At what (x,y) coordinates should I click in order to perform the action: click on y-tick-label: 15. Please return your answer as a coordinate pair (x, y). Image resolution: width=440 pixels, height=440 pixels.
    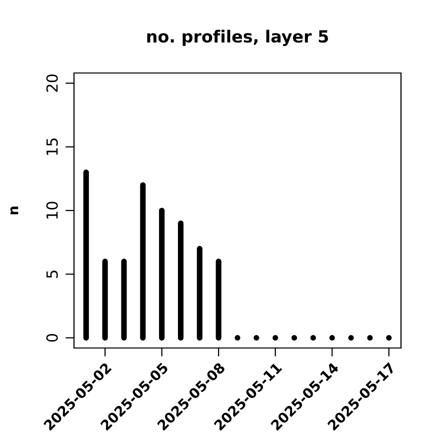
    Looking at the image, I should click on (52, 146).